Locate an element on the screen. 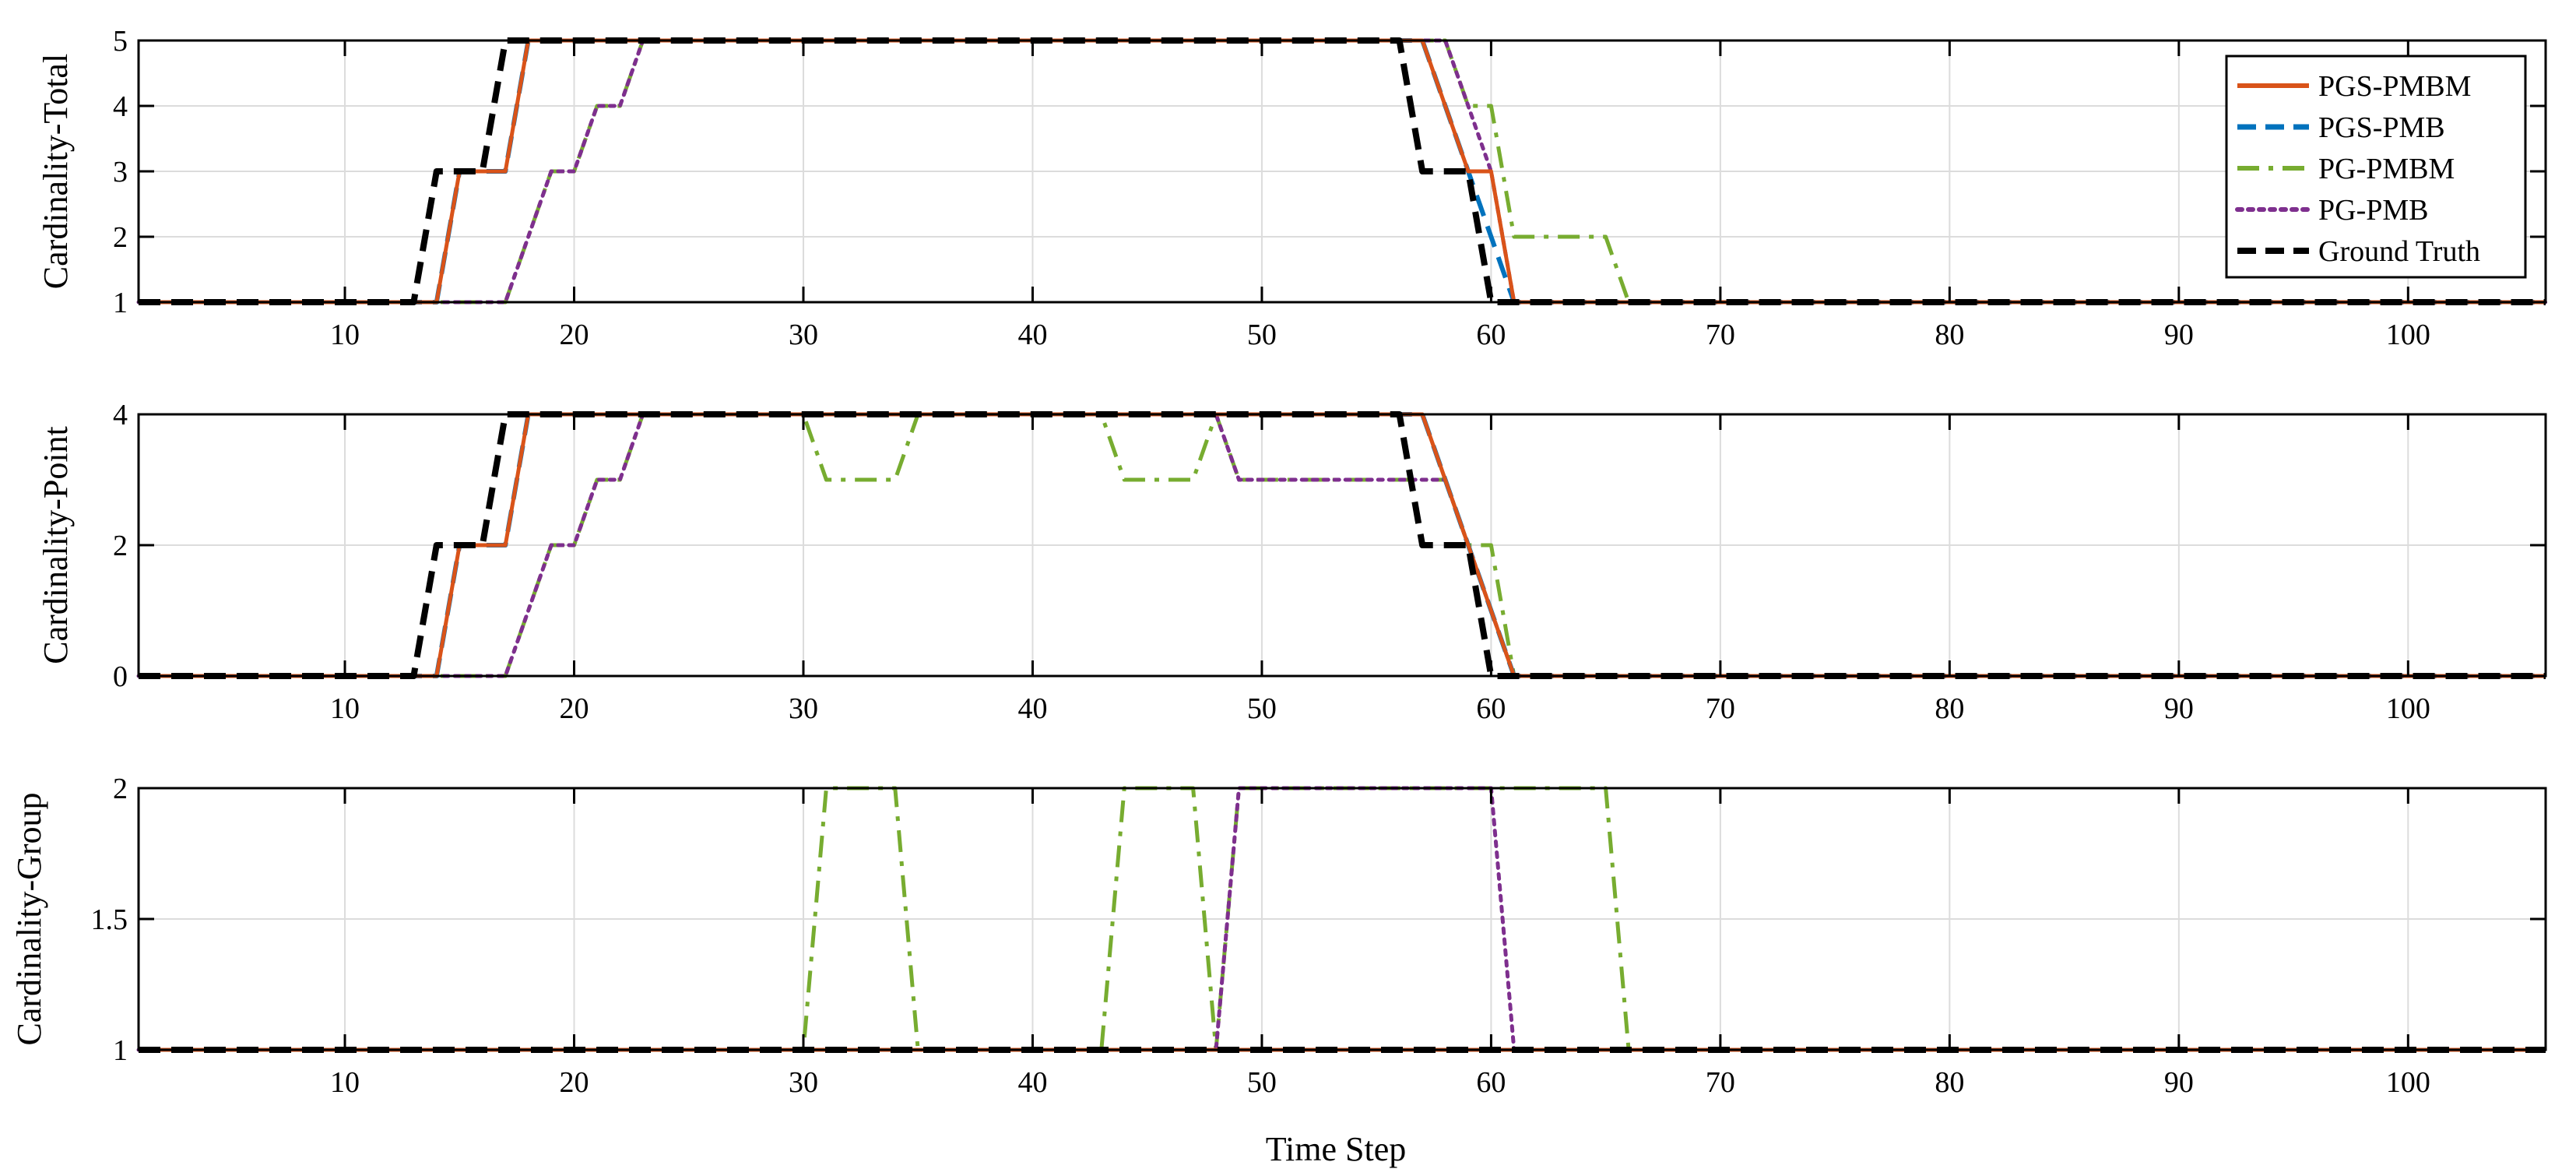 The image size is (2576, 1176). legend-label: PGS-PMB is located at coordinates (2382, 128).